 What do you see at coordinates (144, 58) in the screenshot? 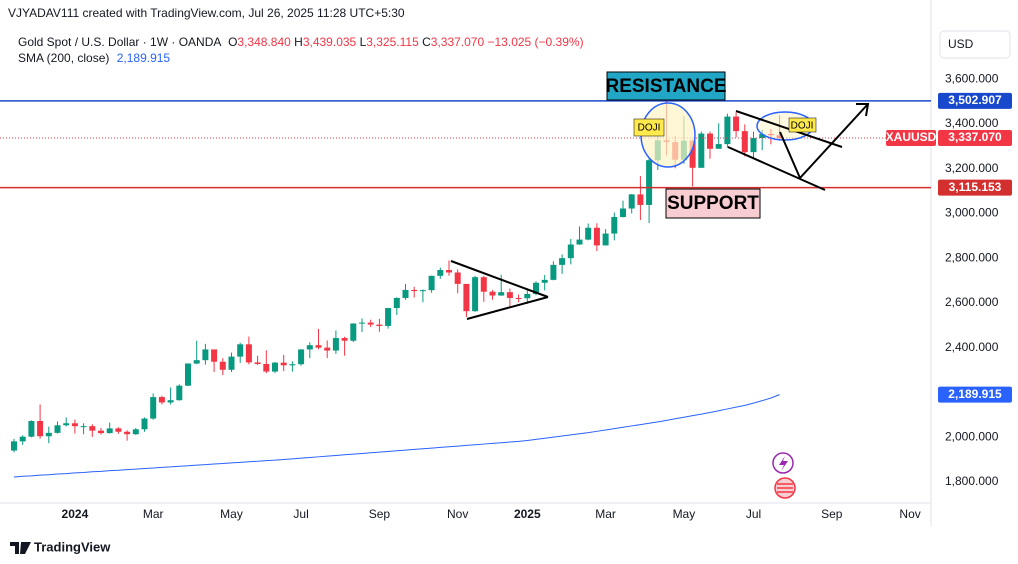
I see `sma-value: 2,189.915` at bounding box center [144, 58].